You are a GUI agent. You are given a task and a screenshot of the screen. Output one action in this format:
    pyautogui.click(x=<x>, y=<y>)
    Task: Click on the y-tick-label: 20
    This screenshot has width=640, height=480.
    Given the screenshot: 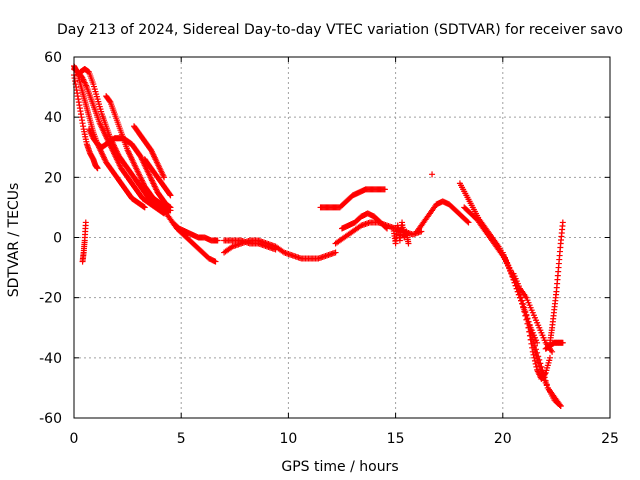 What is the action you would take?
    pyautogui.click(x=53, y=178)
    